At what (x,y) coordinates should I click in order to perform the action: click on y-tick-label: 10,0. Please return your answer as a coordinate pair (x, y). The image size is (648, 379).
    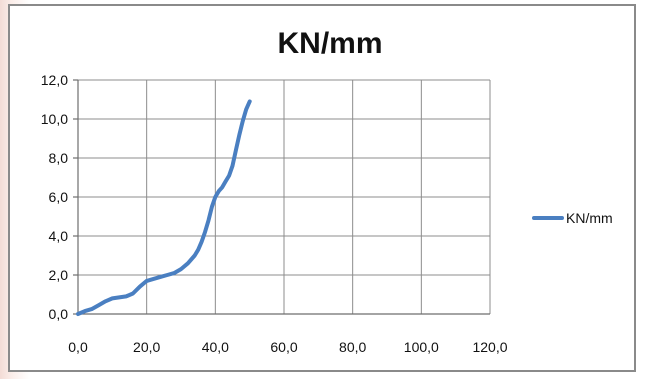
    Looking at the image, I should click on (54, 119).